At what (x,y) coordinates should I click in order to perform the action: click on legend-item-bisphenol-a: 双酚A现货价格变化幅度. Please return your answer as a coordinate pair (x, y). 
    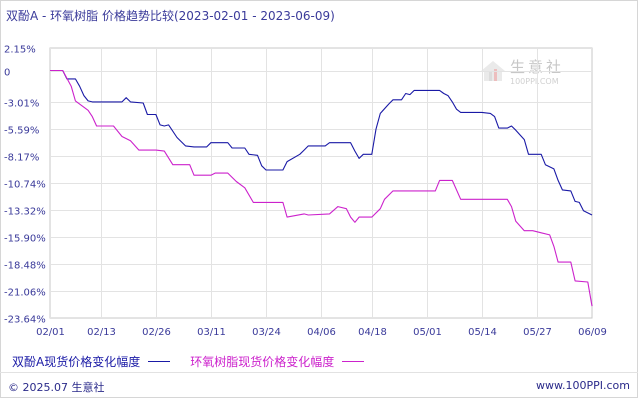
    Looking at the image, I should click on (91, 361).